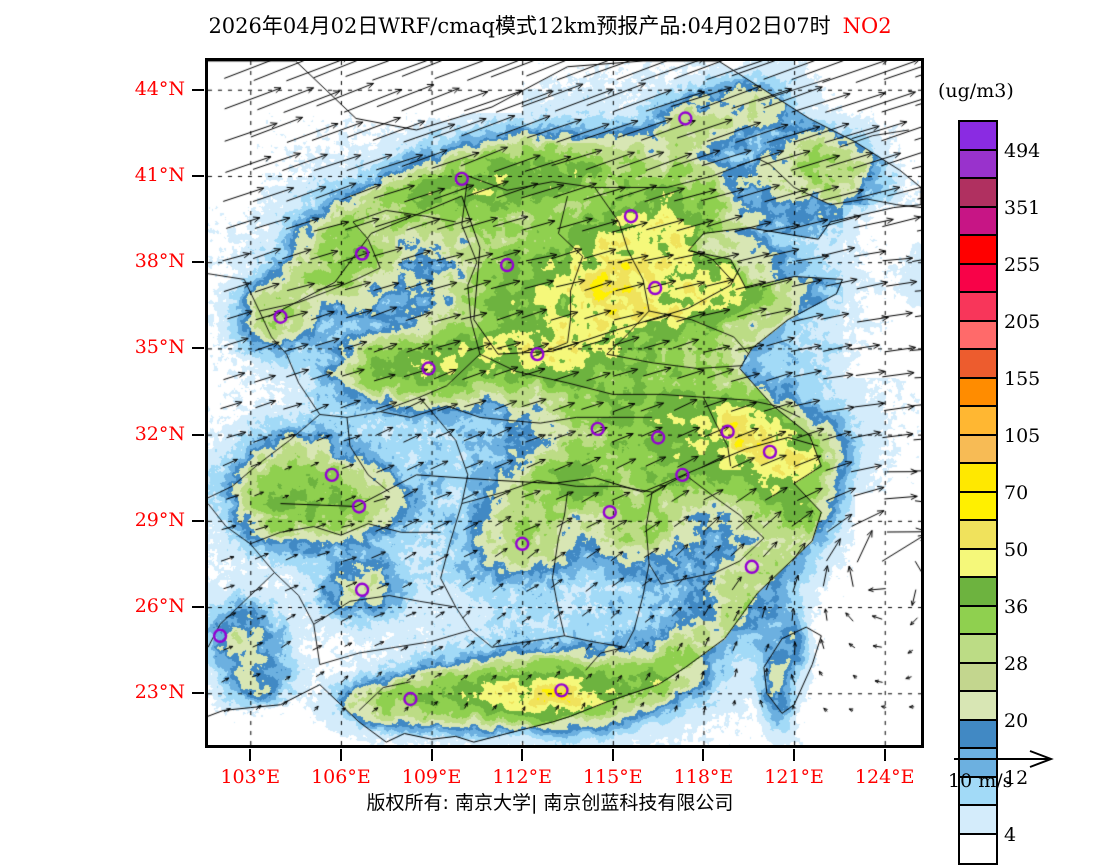  I want to click on lat-tick-label-32: 32°N, so click(159, 433).